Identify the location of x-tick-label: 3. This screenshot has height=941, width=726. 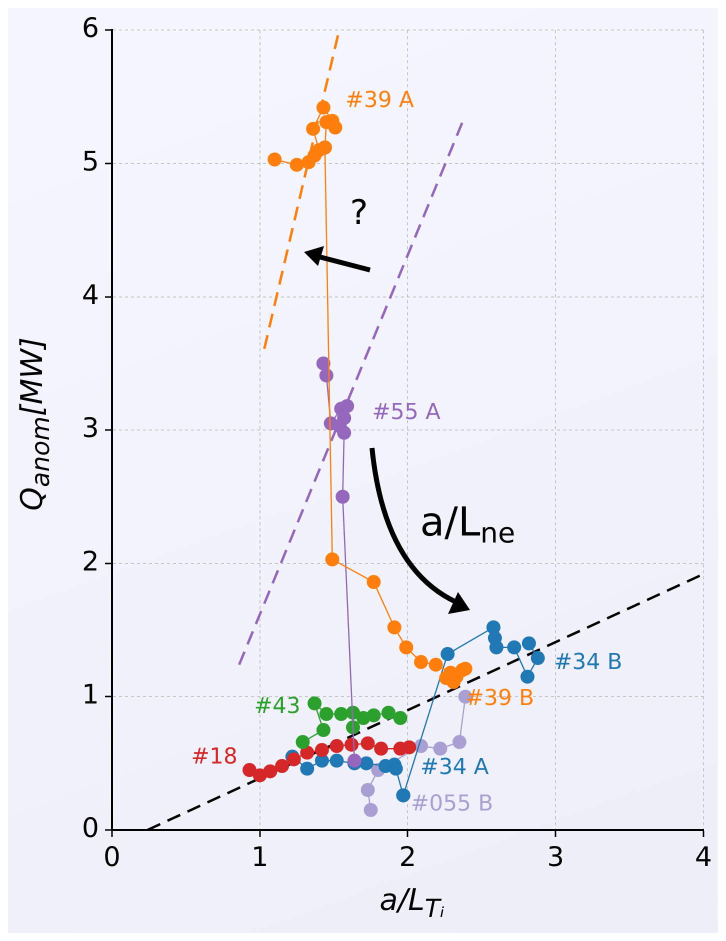
(555, 858).